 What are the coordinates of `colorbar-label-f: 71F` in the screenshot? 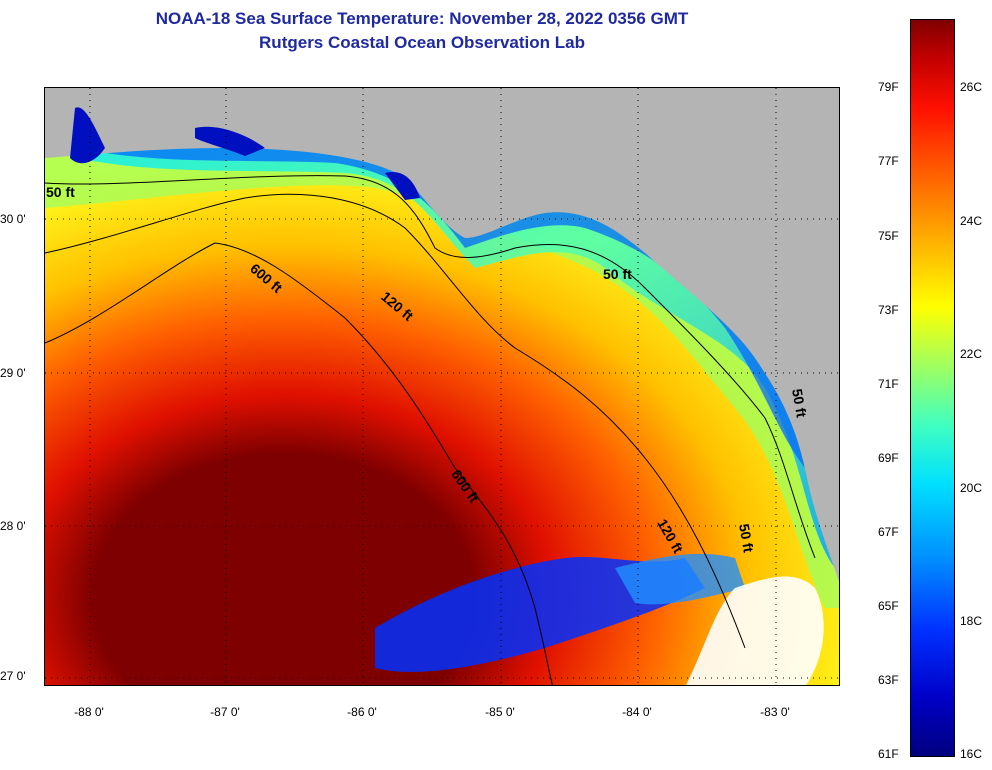 It's located at (888, 384).